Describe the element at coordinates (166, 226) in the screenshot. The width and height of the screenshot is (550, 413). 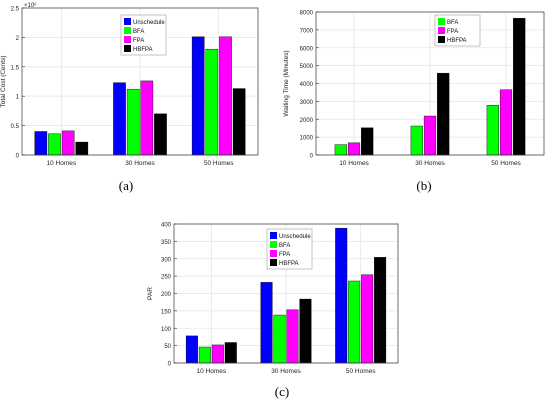
I see `chart-2-ytick-label: 400` at that location.